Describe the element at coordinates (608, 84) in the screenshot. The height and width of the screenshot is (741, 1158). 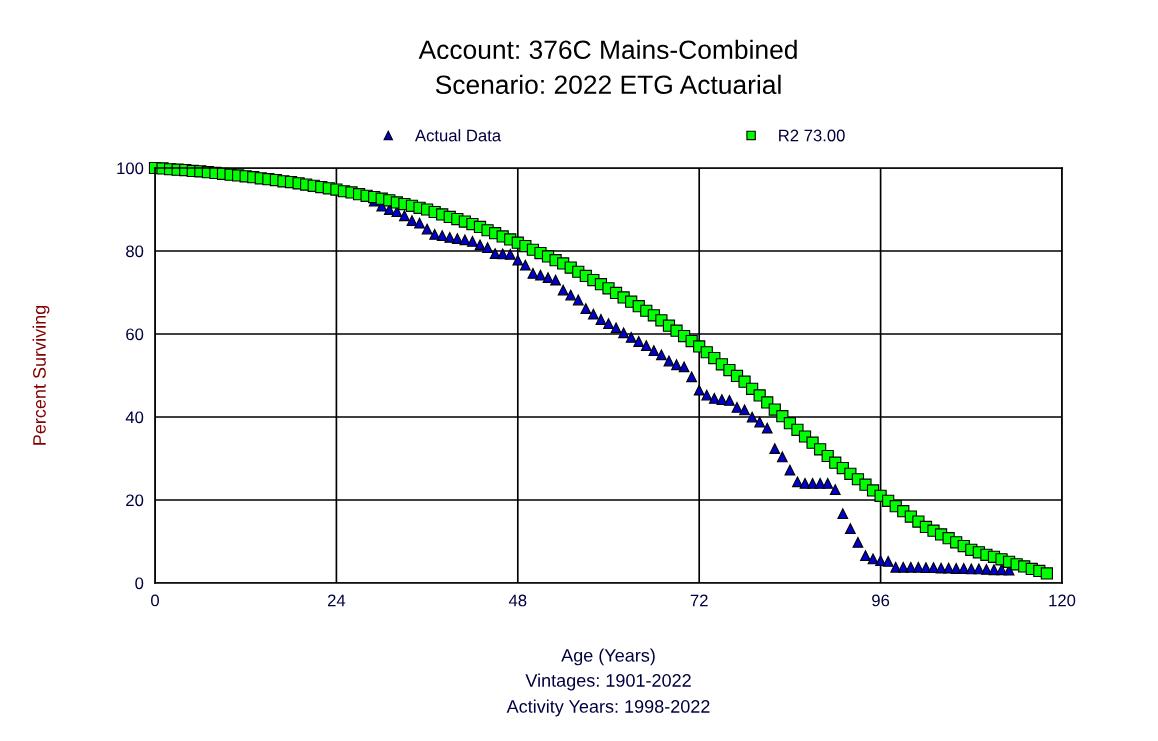
I see `chart-subtitle: Scenario: 2022 ETG Actuarial` at that location.